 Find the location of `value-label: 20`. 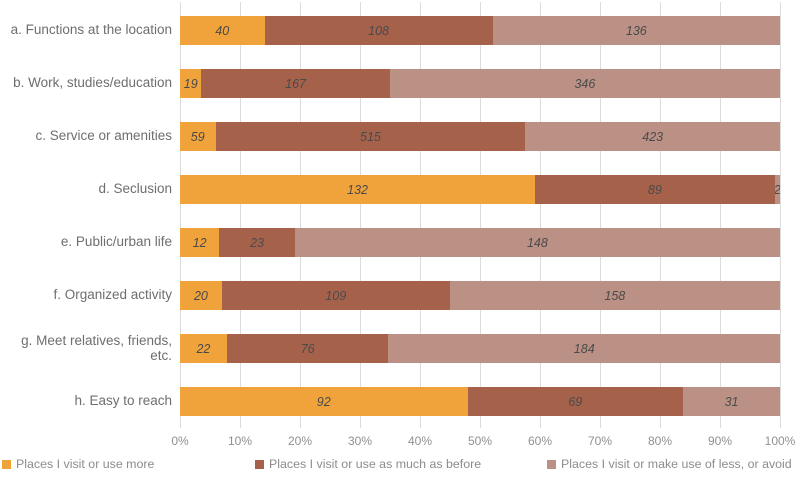

value-label: 20 is located at coordinates (200, 295).